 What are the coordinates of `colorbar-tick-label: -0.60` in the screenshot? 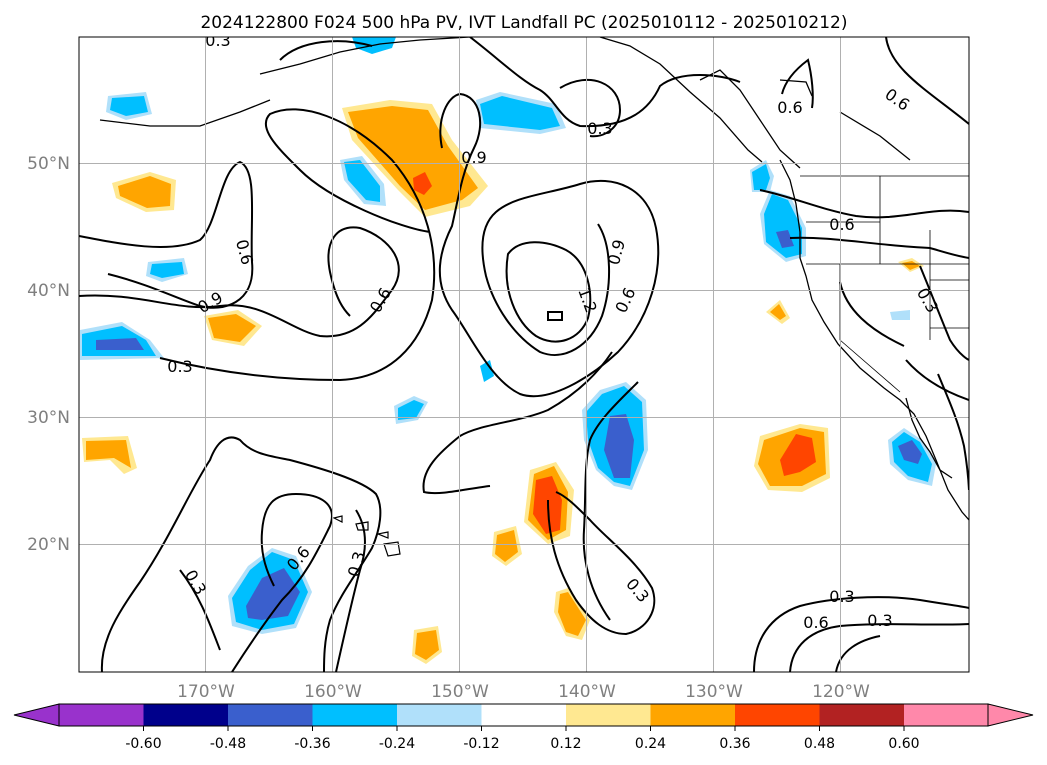 It's located at (143, 744).